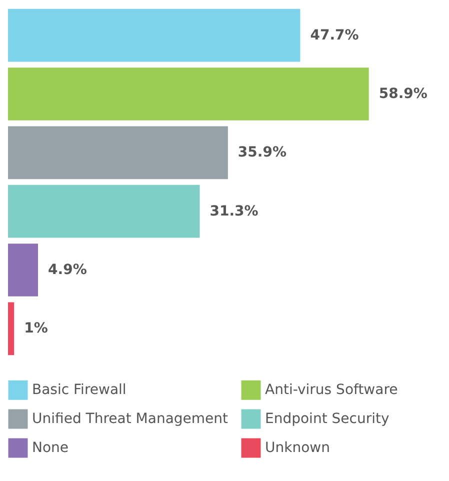  I want to click on legend-label: Endpoint Security, so click(327, 419).